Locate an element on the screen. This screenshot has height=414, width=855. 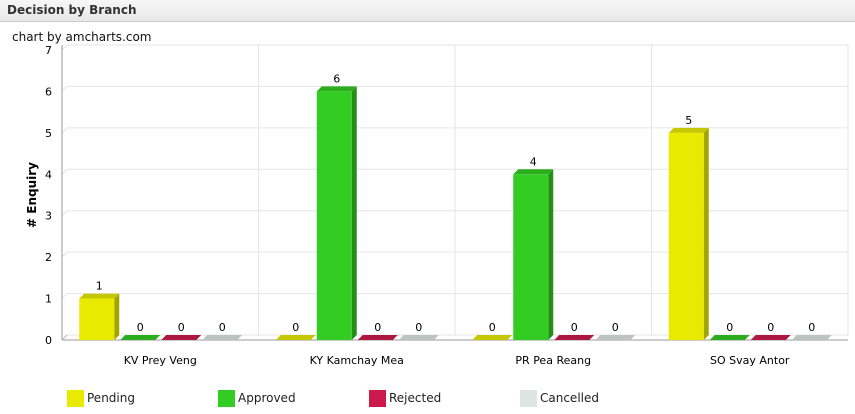
data-label: 6 is located at coordinates (336, 78).